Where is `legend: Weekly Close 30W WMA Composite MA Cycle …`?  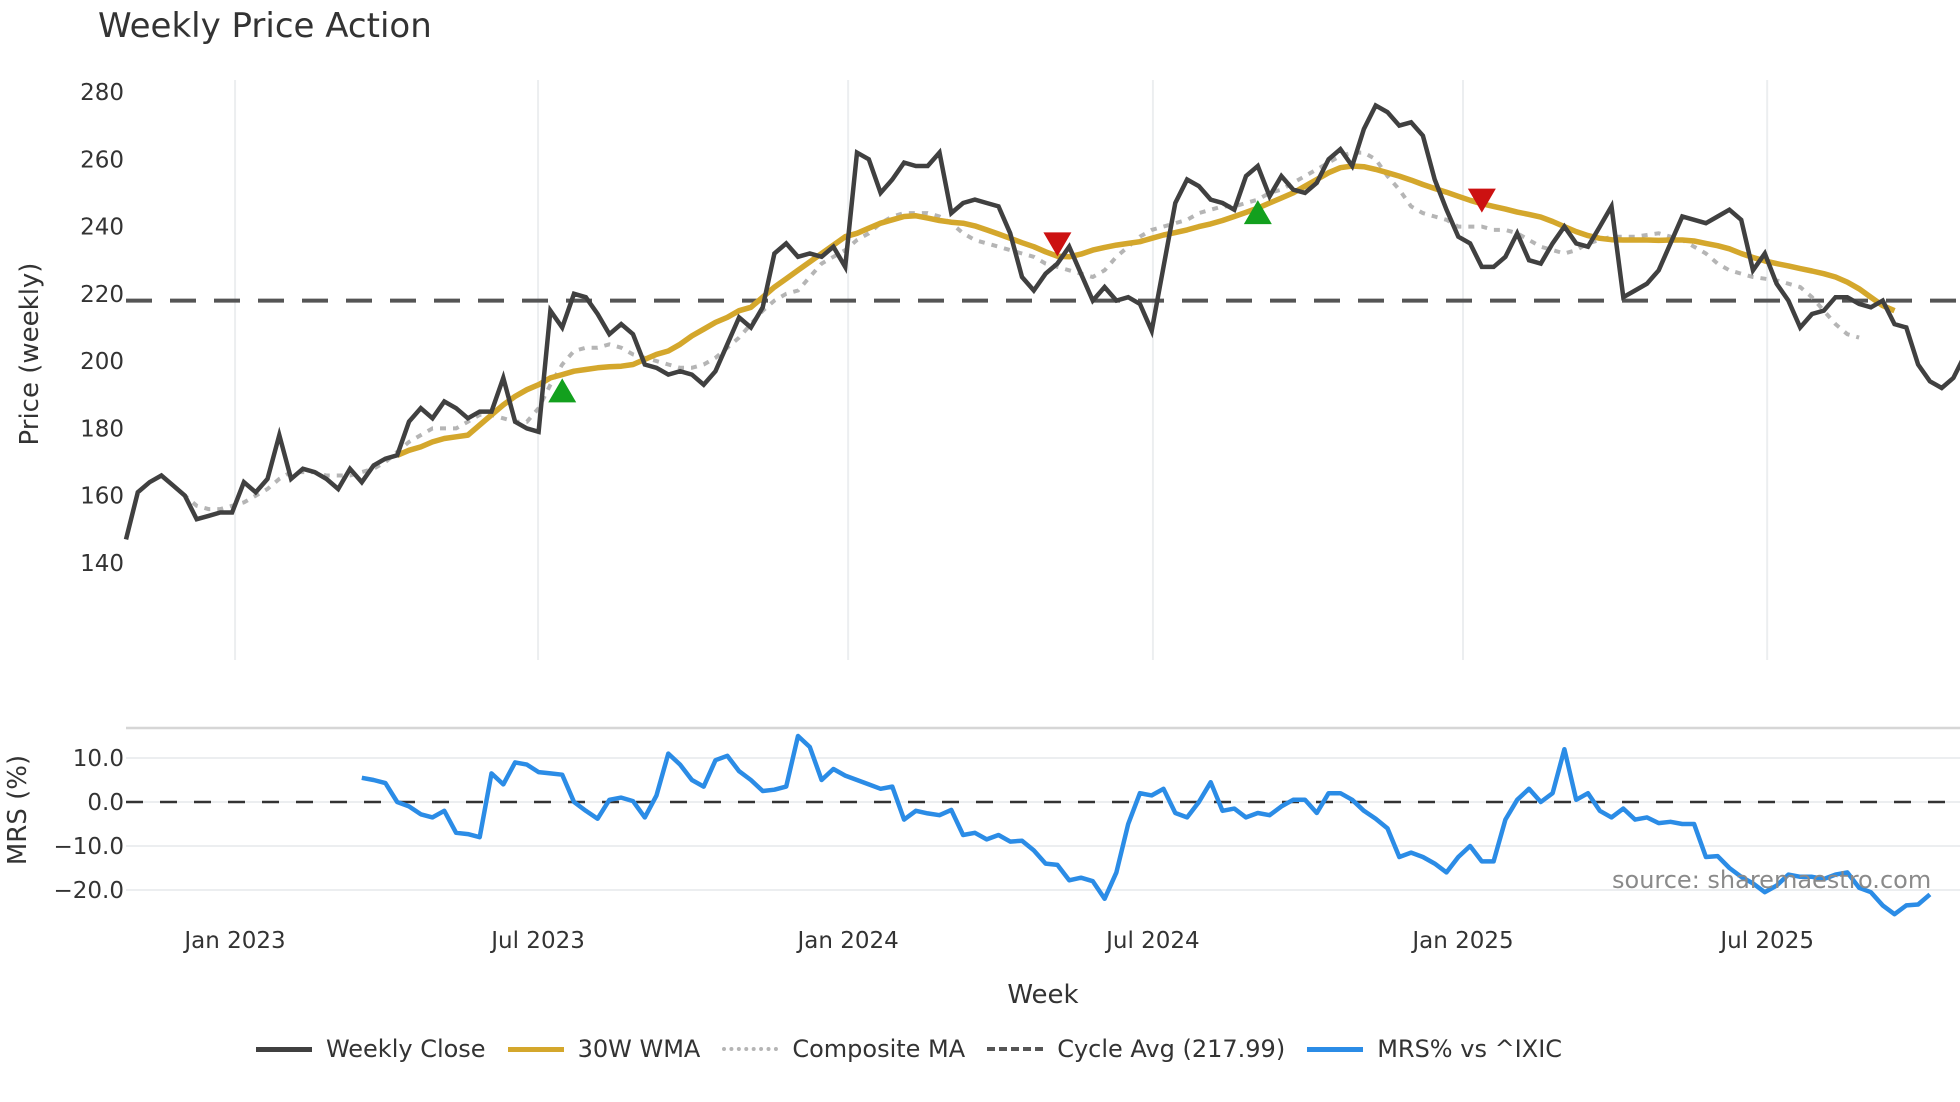
legend: Weekly Close 30W WMA Composite MA Cycle … is located at coordinates (980, 1049).